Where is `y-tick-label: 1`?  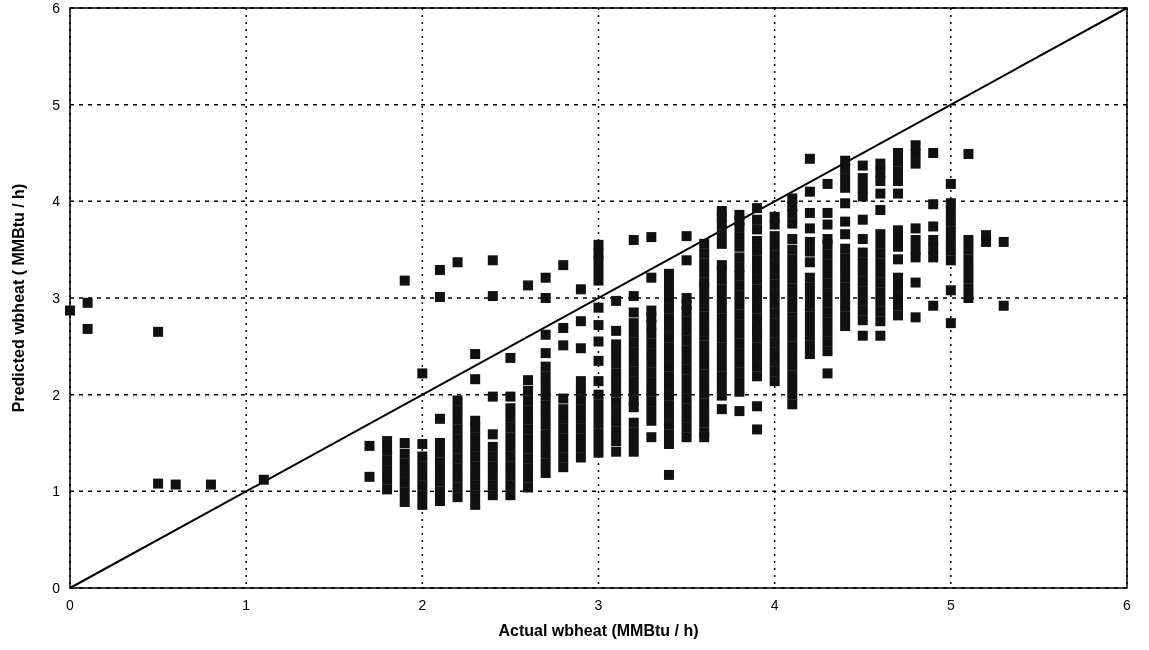
y-tick-label: 1 is located at coordinates (56, 491).